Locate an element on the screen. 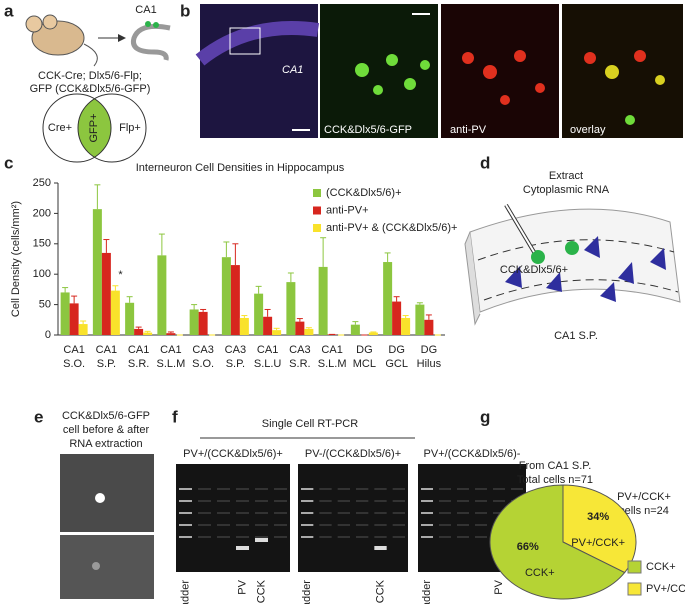 The width and height of the screenshot is (685, 604). venn-label: Cre+ is located at coordinates (60, 128).